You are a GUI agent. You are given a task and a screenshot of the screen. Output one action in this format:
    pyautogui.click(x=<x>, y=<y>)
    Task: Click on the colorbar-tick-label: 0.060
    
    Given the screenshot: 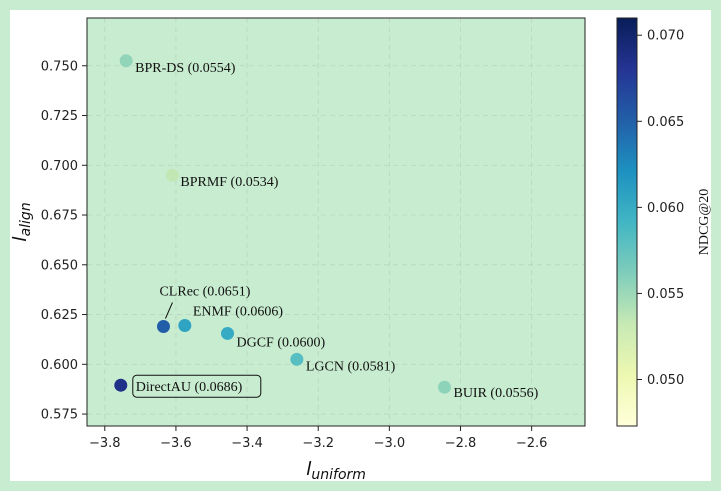 What is the action you would take?
    pyautogui.click(x=665, y=208)
    